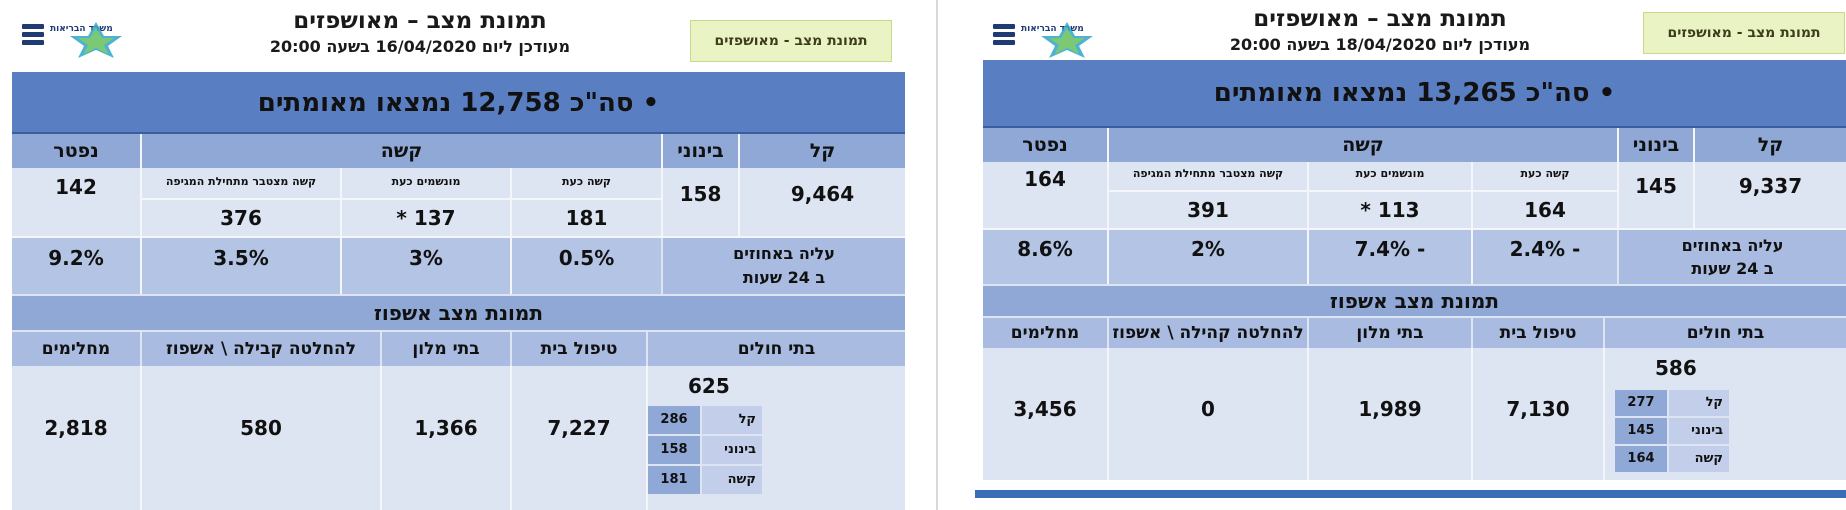 This screenshot has width=1846, height=510. I want to click on breakdown-value: 286, so click(674, 420).